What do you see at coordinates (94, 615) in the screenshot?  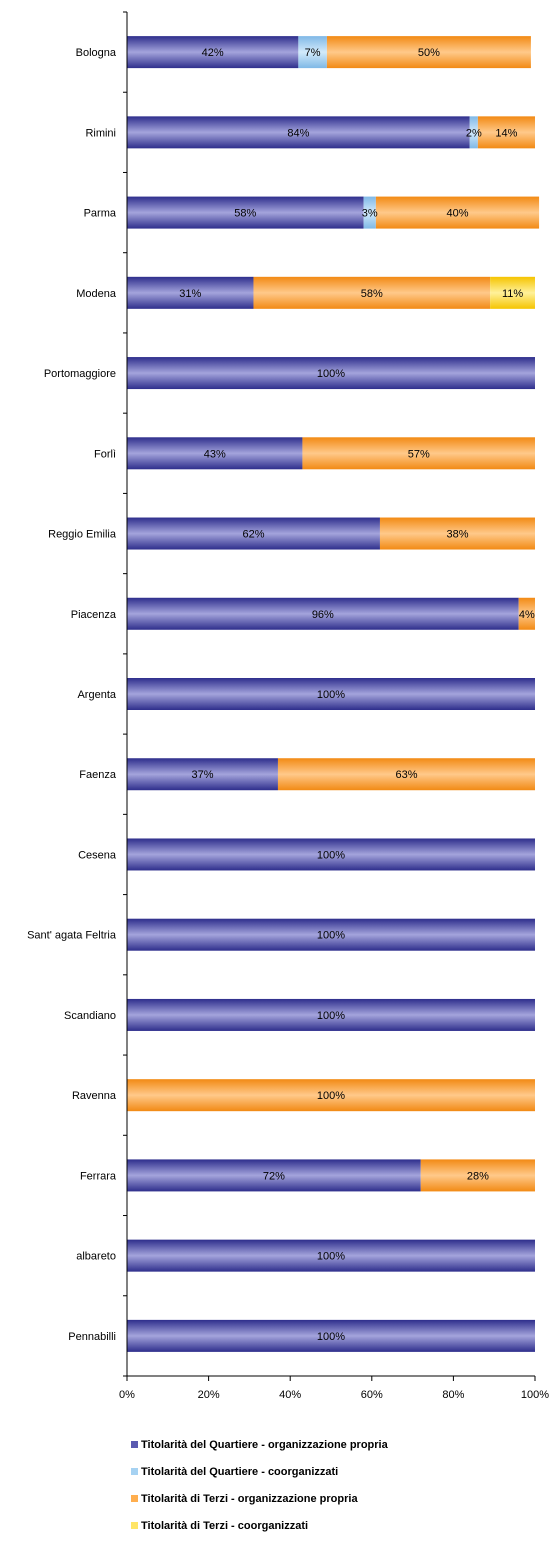 I see `category-label-piacenza: Piacenza` at bounding box center [94, 615].